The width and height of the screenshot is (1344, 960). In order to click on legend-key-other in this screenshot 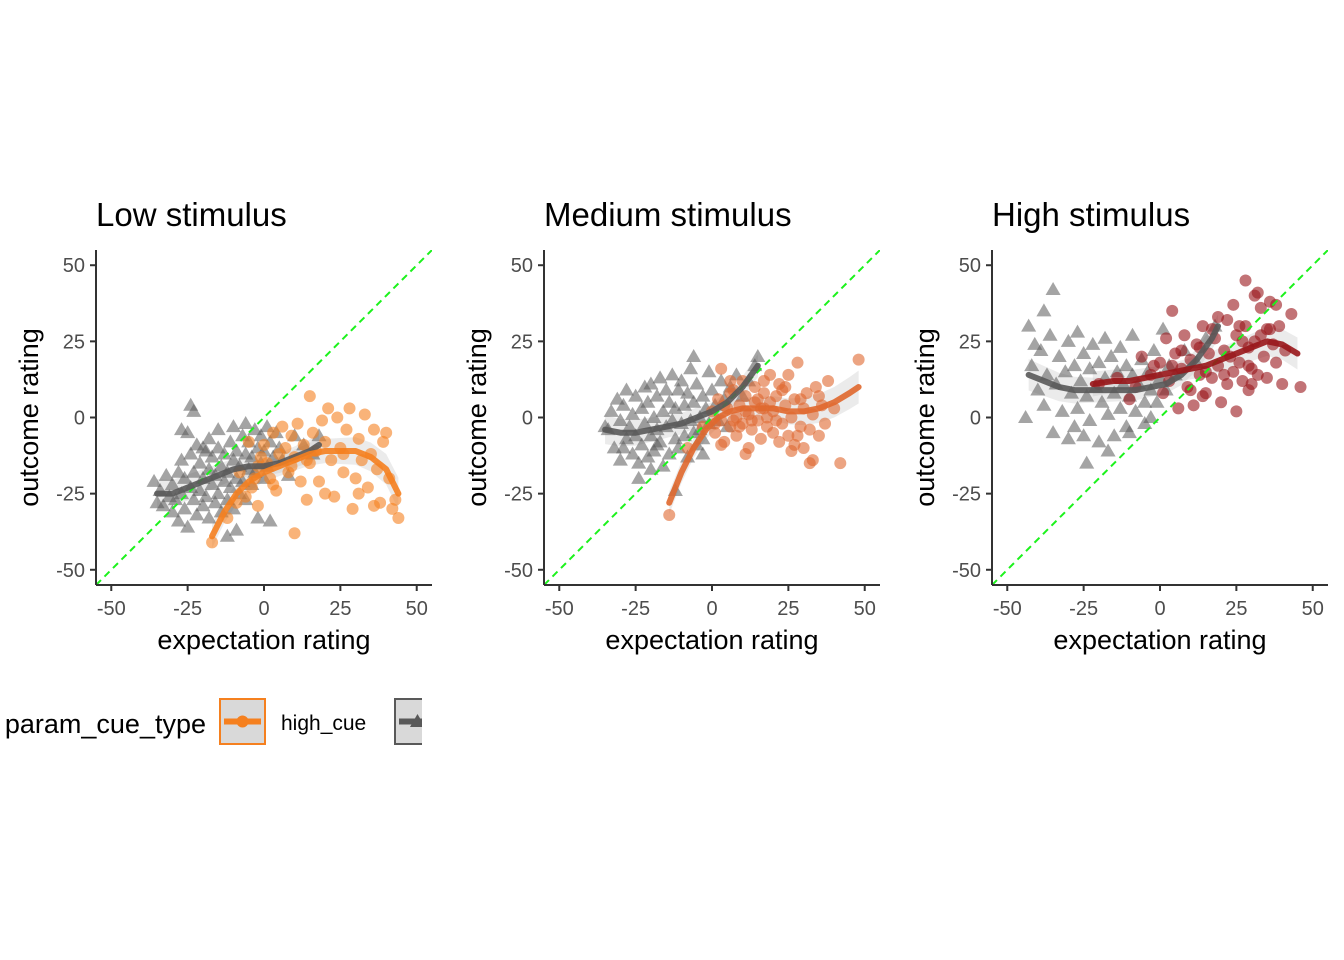, I will do `click(1313, 721)`.